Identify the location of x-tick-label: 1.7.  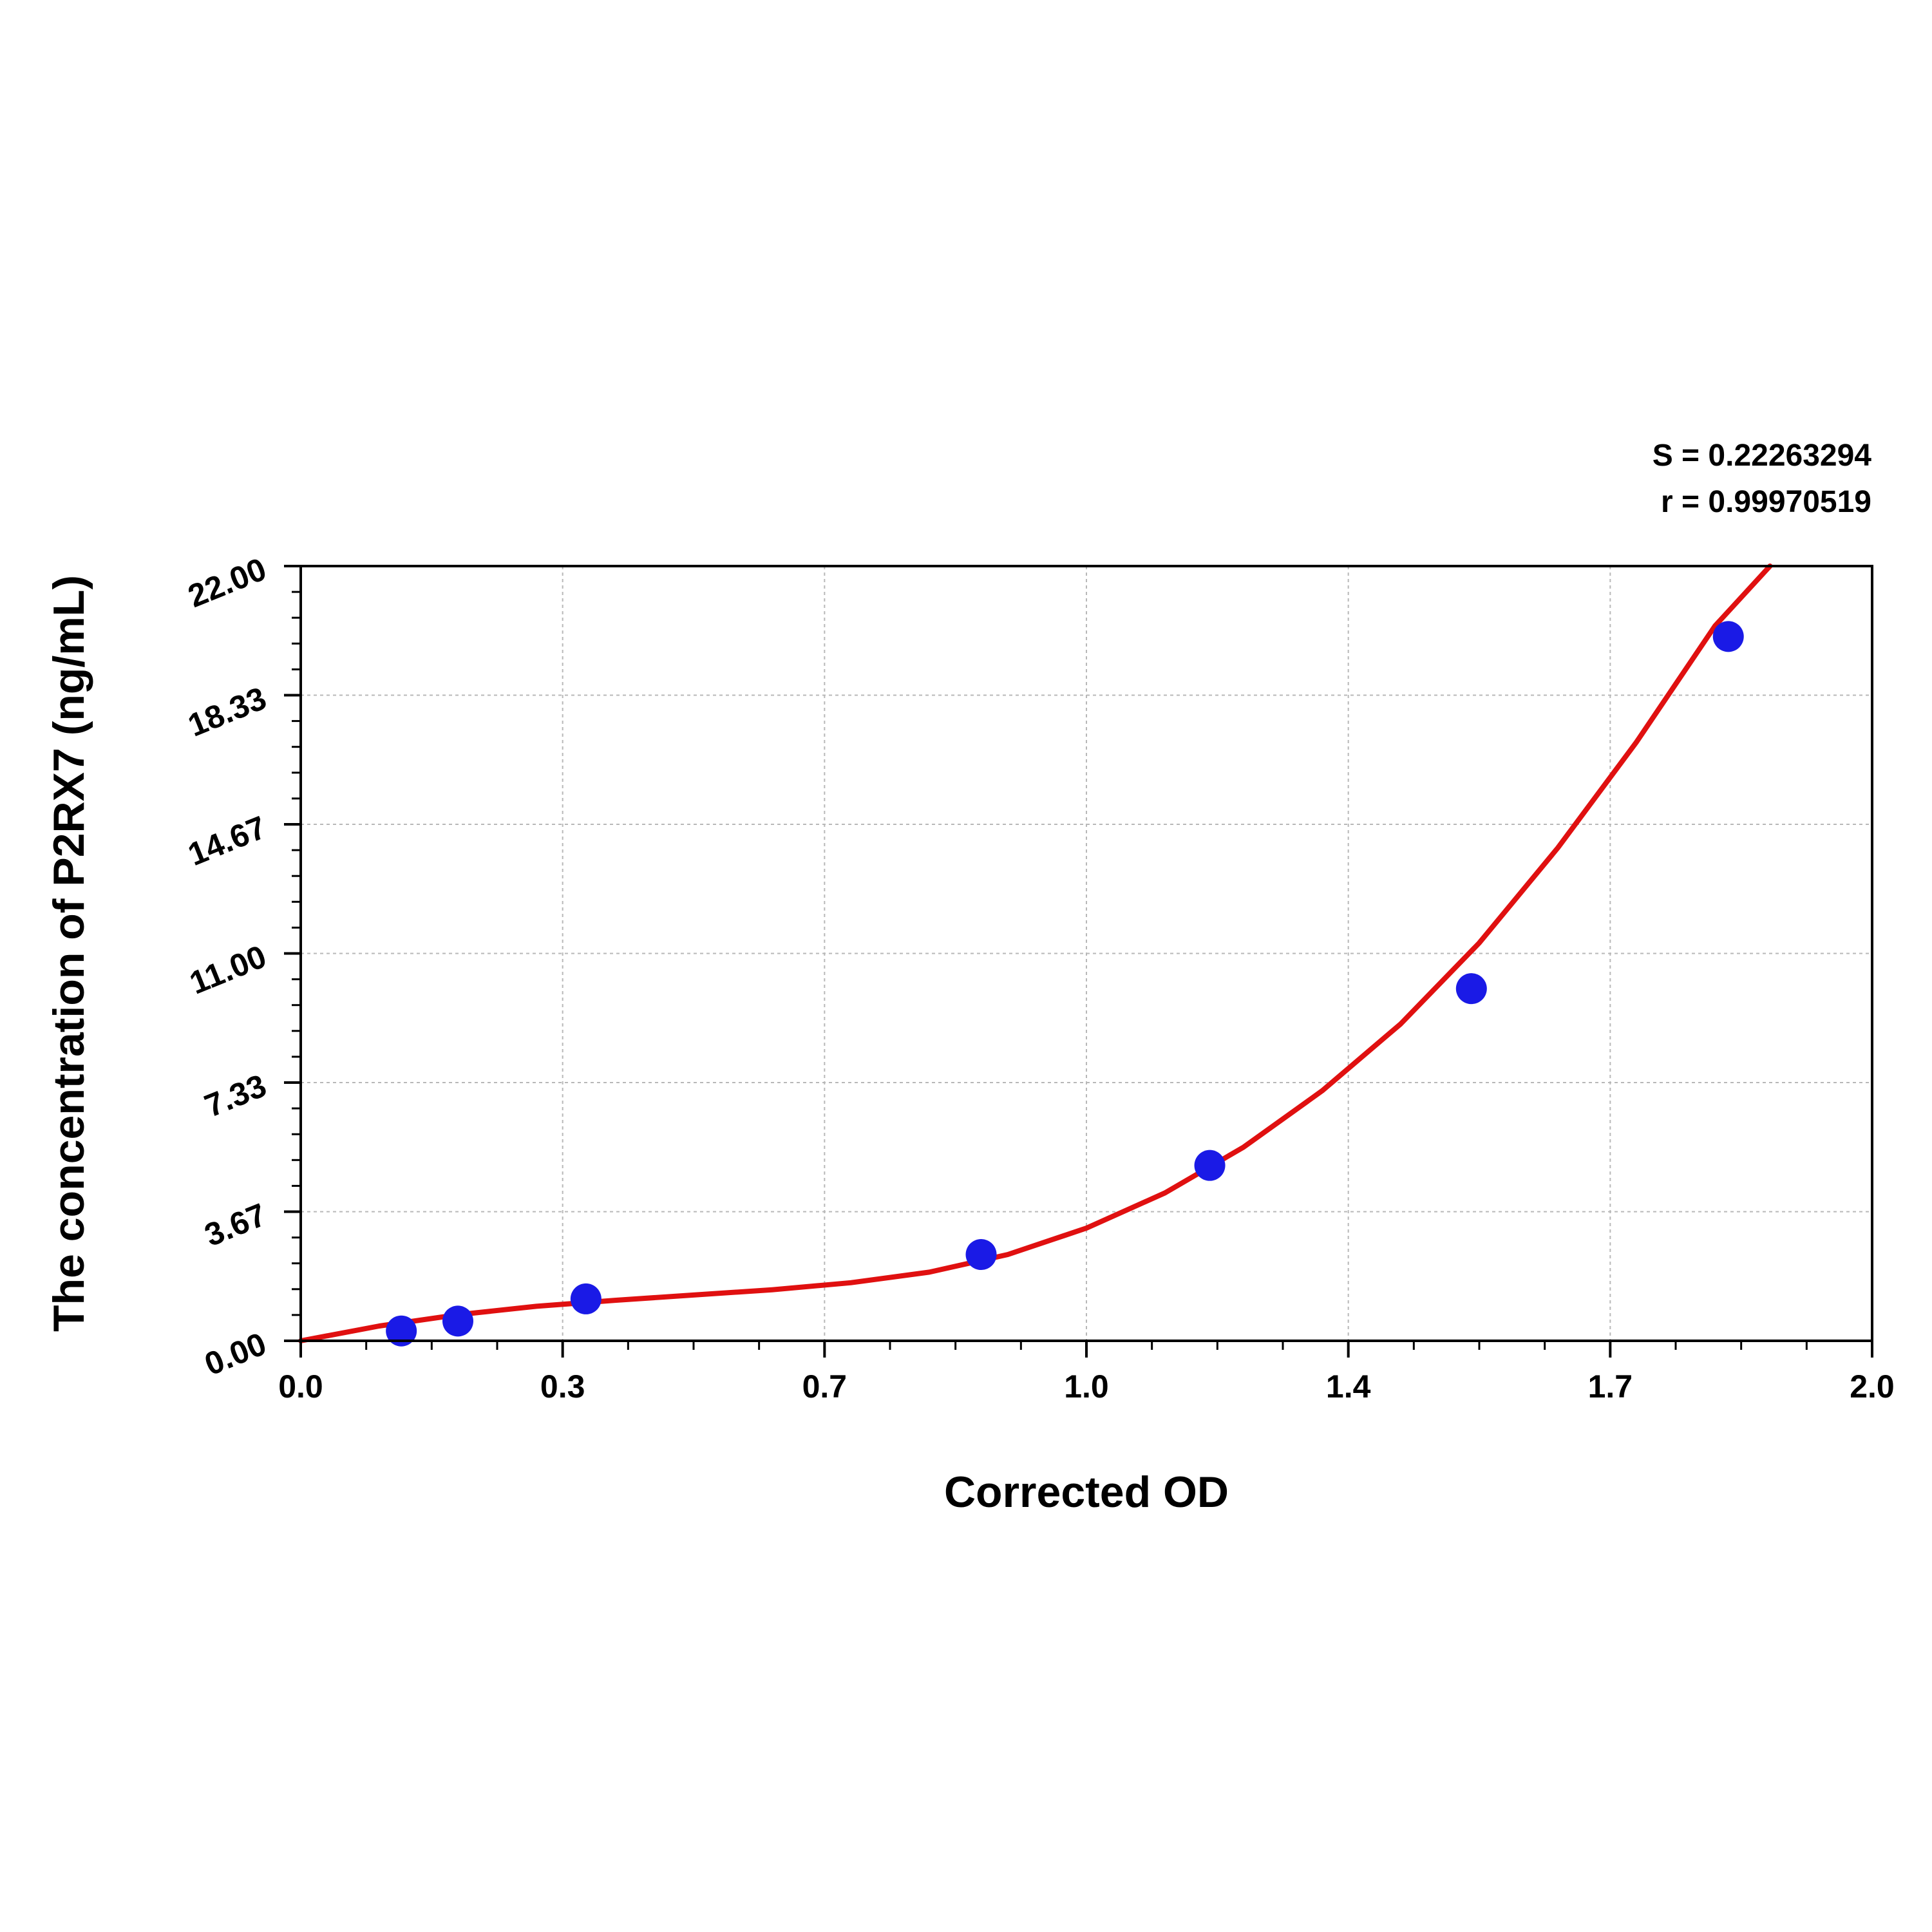
(1610, 1386).